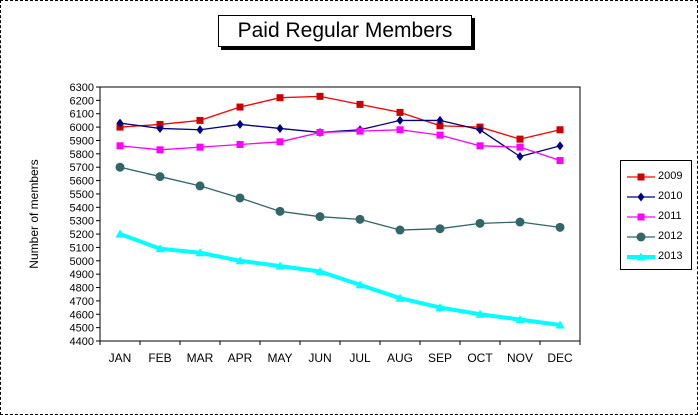 This screenshot has height=415, width=698. What do you see at coordinates (670, 256) in the screenshot?
I see `legend-label: 2013` at bounding box center [670, 256].